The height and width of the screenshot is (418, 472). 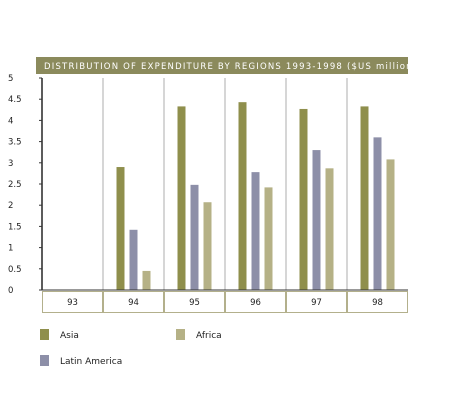 What do you see at coordinates (69, 336) in the screenshot?
I see `legend-label-asia: Asia` at bounding box center [69, 336].